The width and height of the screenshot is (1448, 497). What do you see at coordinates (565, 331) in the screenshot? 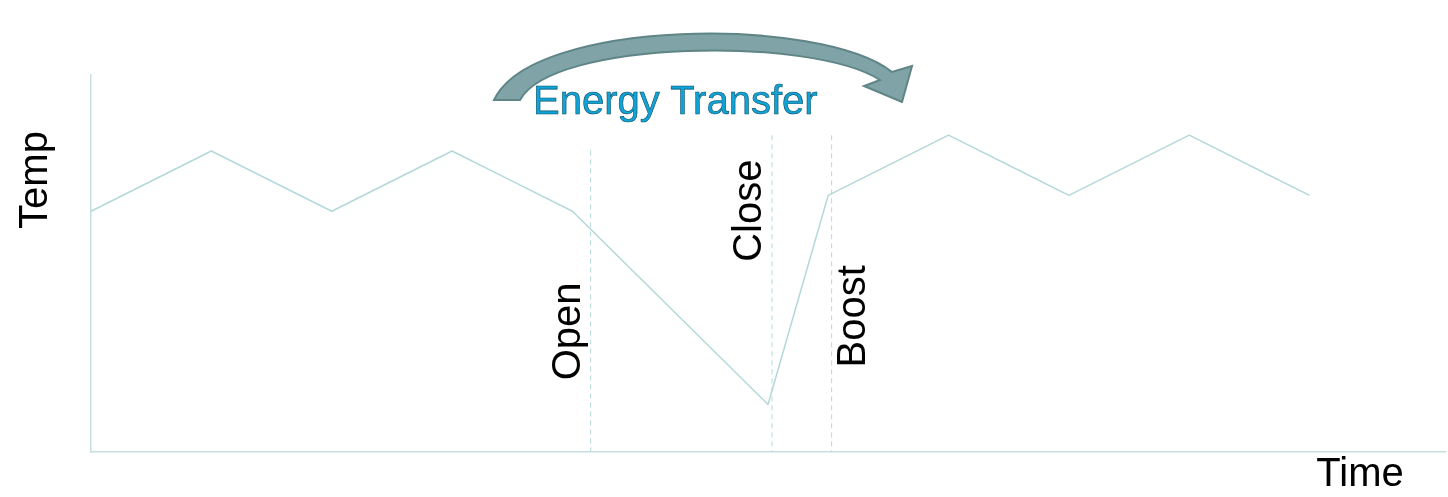
I see `text: Open` at bounding box center [565, 331].